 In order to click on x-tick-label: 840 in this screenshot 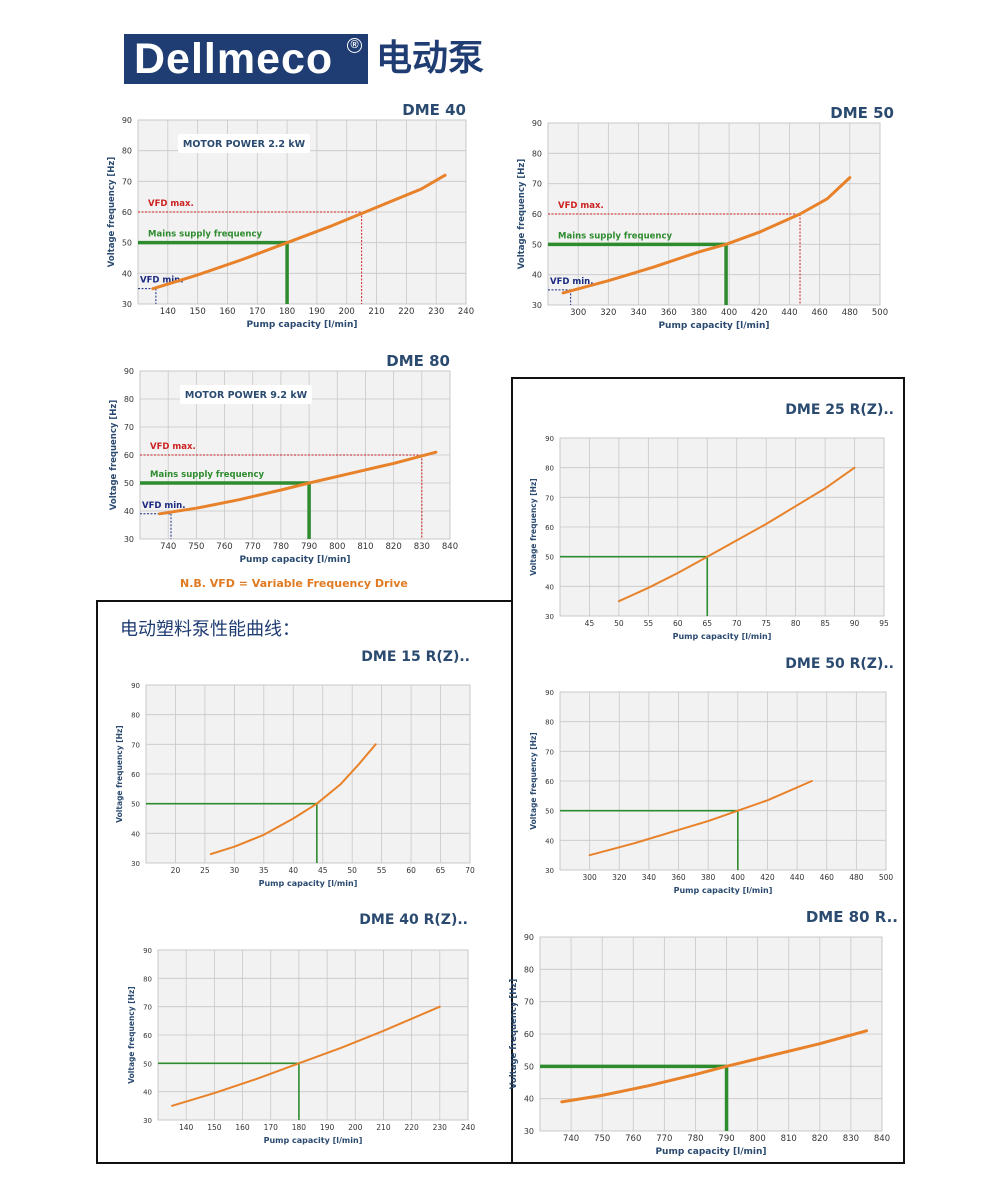, I will do `click(882, 1139)`.